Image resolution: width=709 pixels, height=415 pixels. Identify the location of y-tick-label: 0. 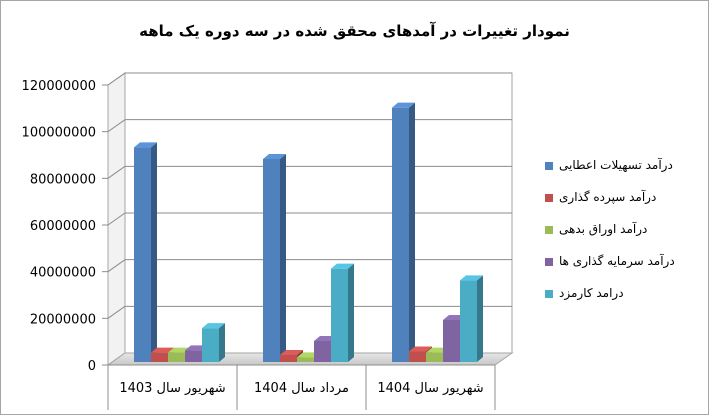
(92, 366).